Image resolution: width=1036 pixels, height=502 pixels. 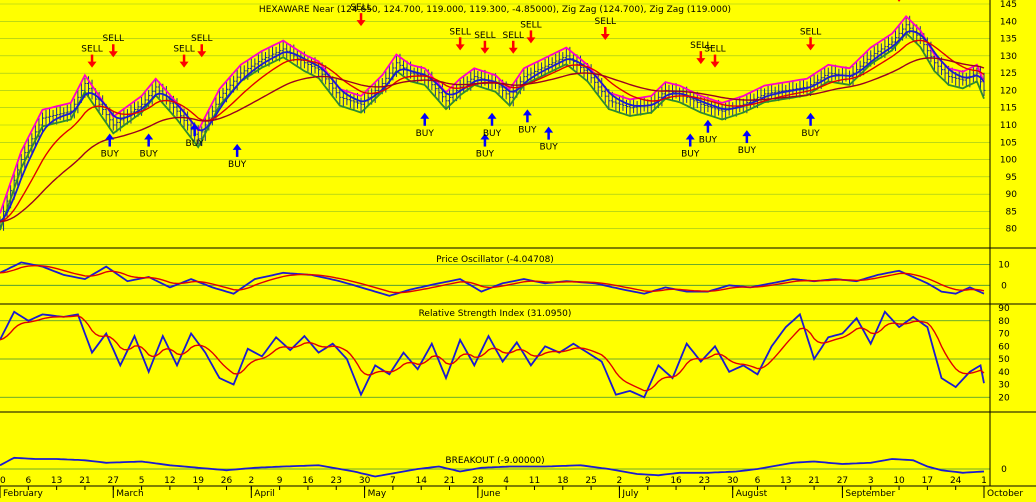 What do you see at coordinates (534, 481) in the screenshot?
I see `x-day-label: 11` at bounding box center [534, 481].